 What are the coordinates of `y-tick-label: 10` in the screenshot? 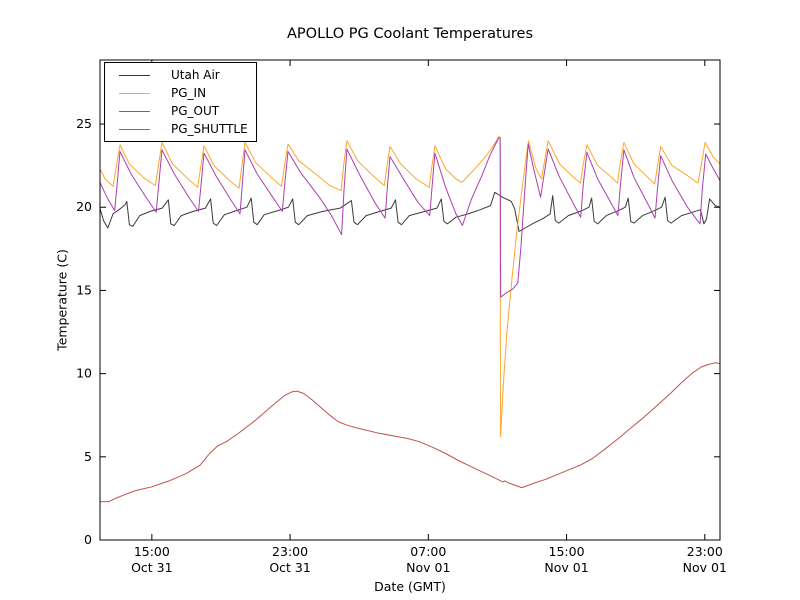 It's located at (84, 373).